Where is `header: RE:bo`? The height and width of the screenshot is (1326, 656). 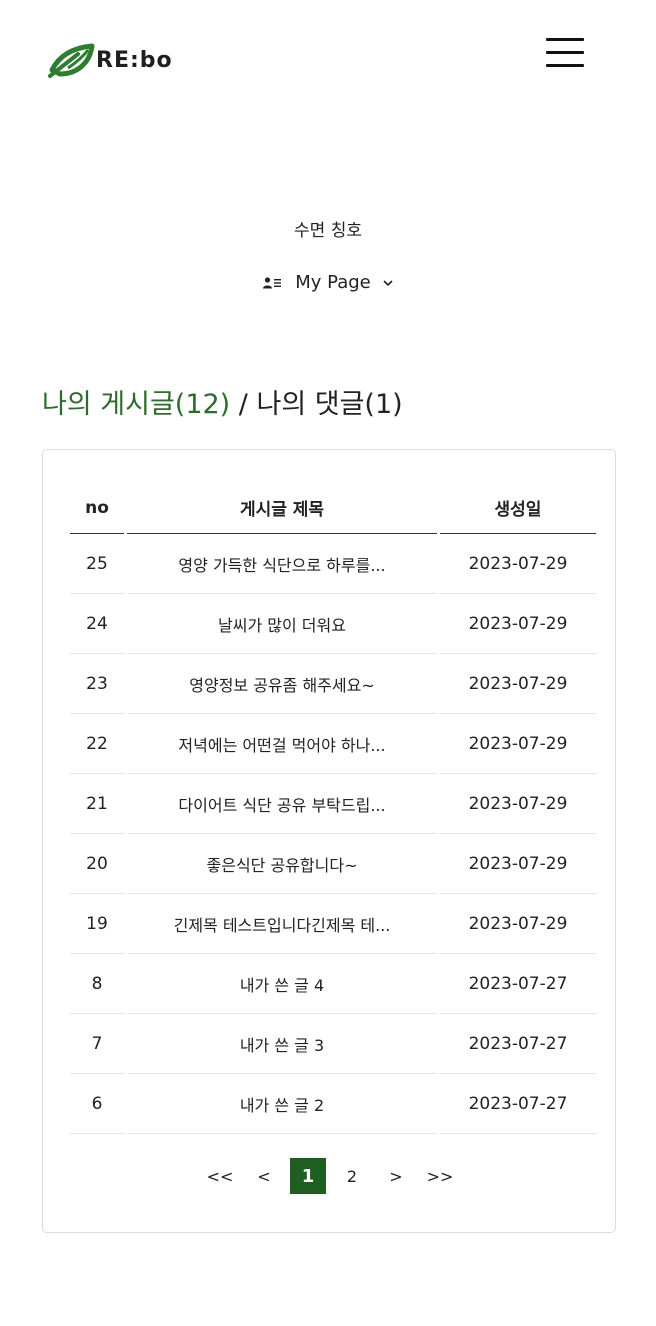
header: RE:bo is located at coordinates (328, 55).